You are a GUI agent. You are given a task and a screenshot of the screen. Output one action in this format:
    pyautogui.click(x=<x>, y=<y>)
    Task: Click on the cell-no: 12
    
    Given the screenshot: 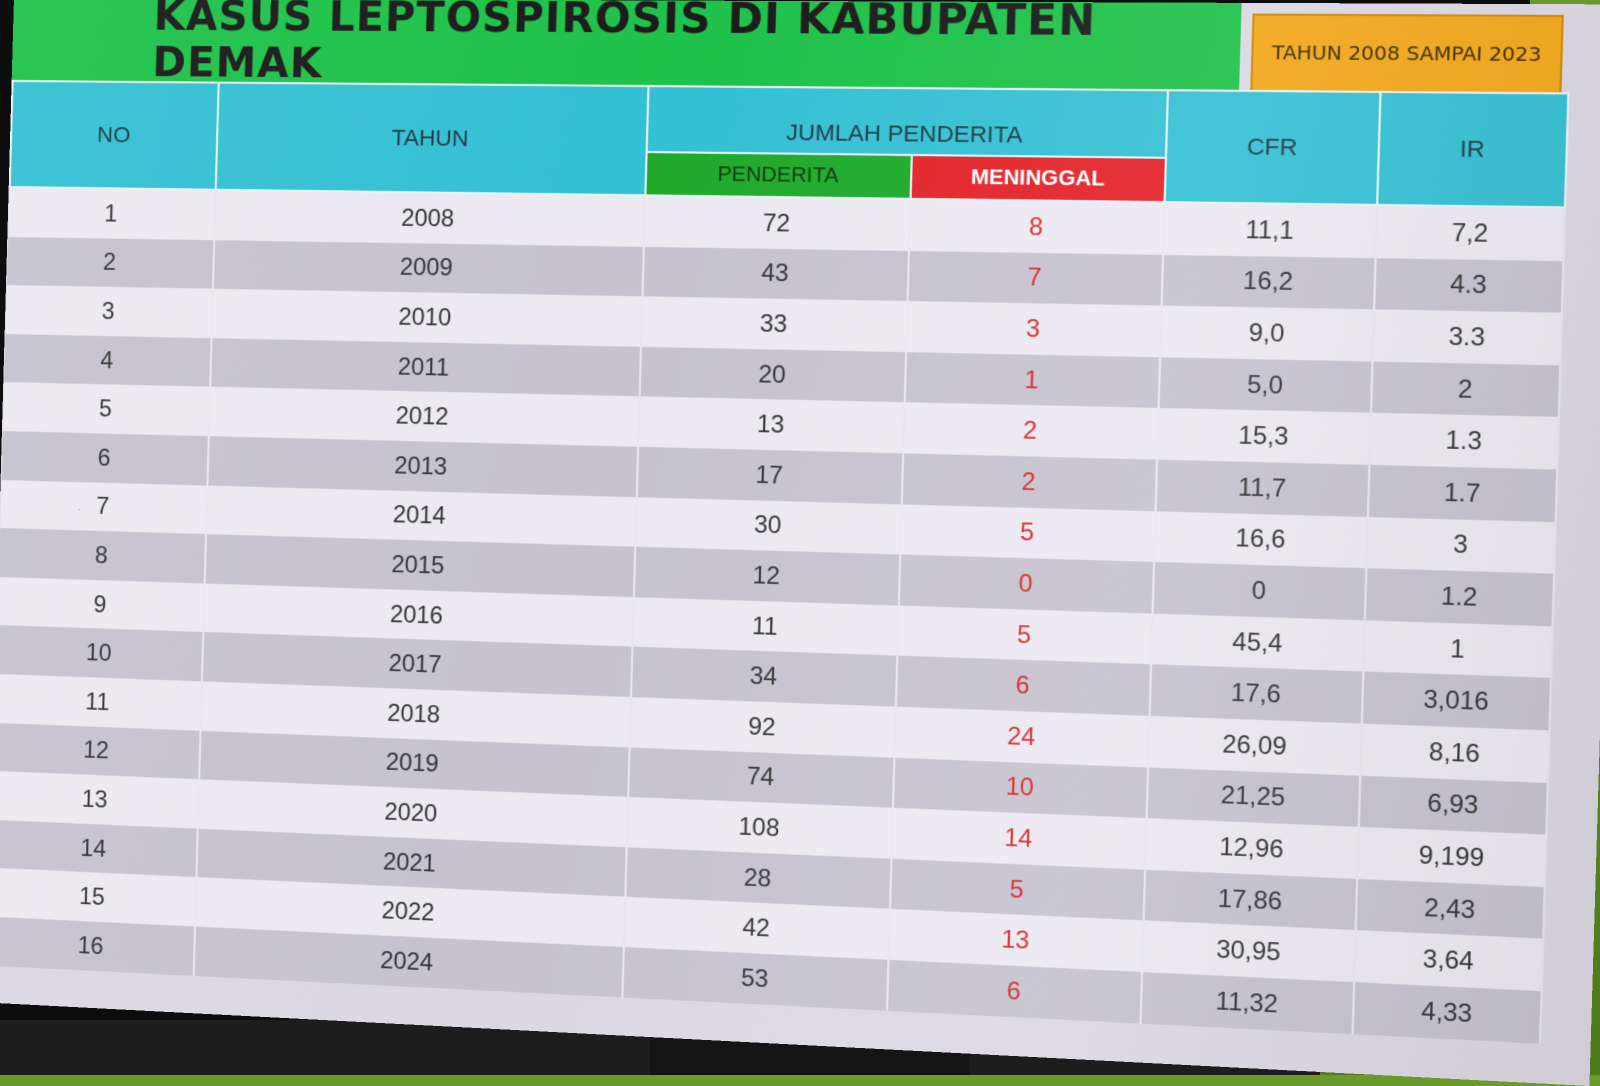 What is the action you would take?
    pyautogui.click(x=100, y=750)
    